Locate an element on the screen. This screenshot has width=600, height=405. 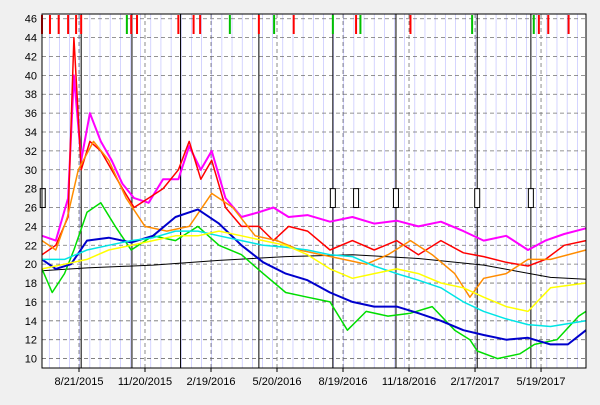
y-tick-label: 44 is located at coordinates (31, 39).